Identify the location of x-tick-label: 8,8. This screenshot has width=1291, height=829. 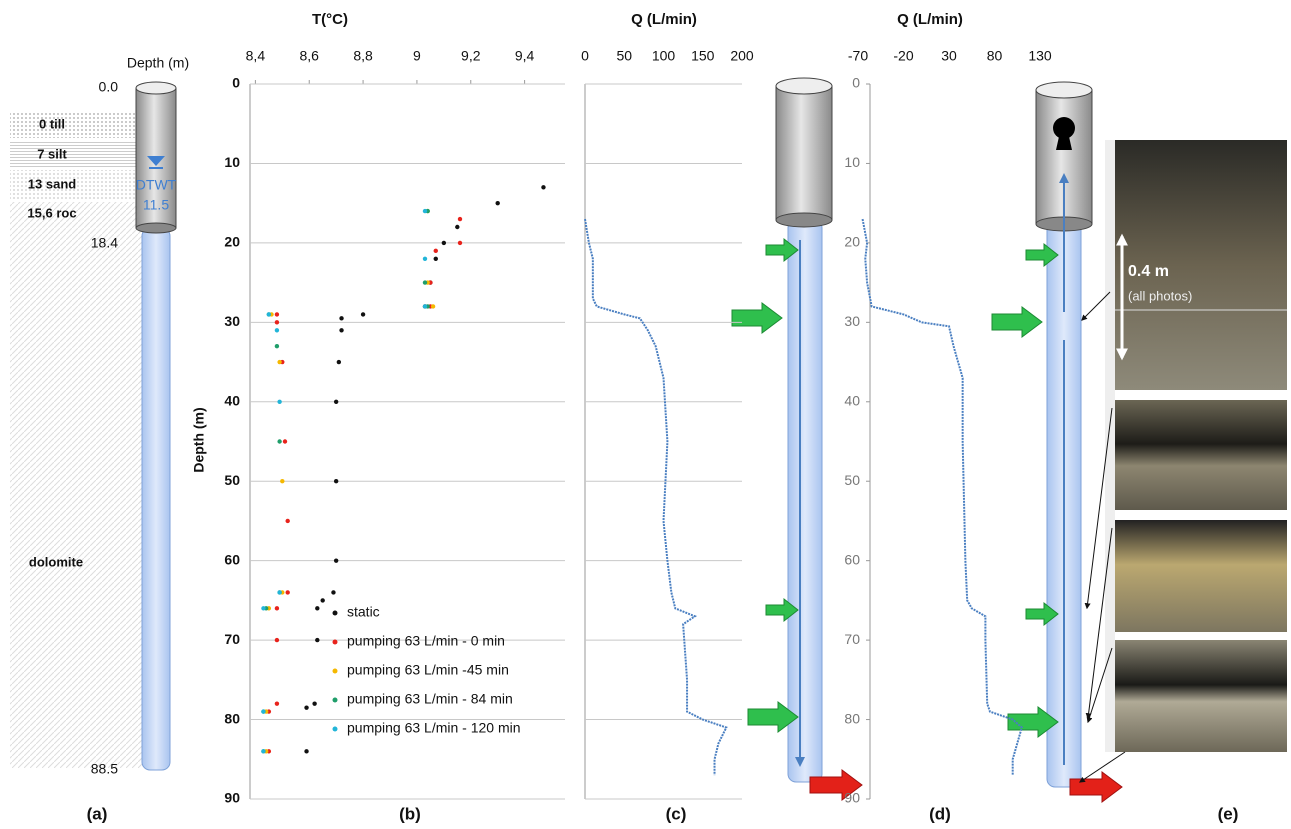
(363, 56).